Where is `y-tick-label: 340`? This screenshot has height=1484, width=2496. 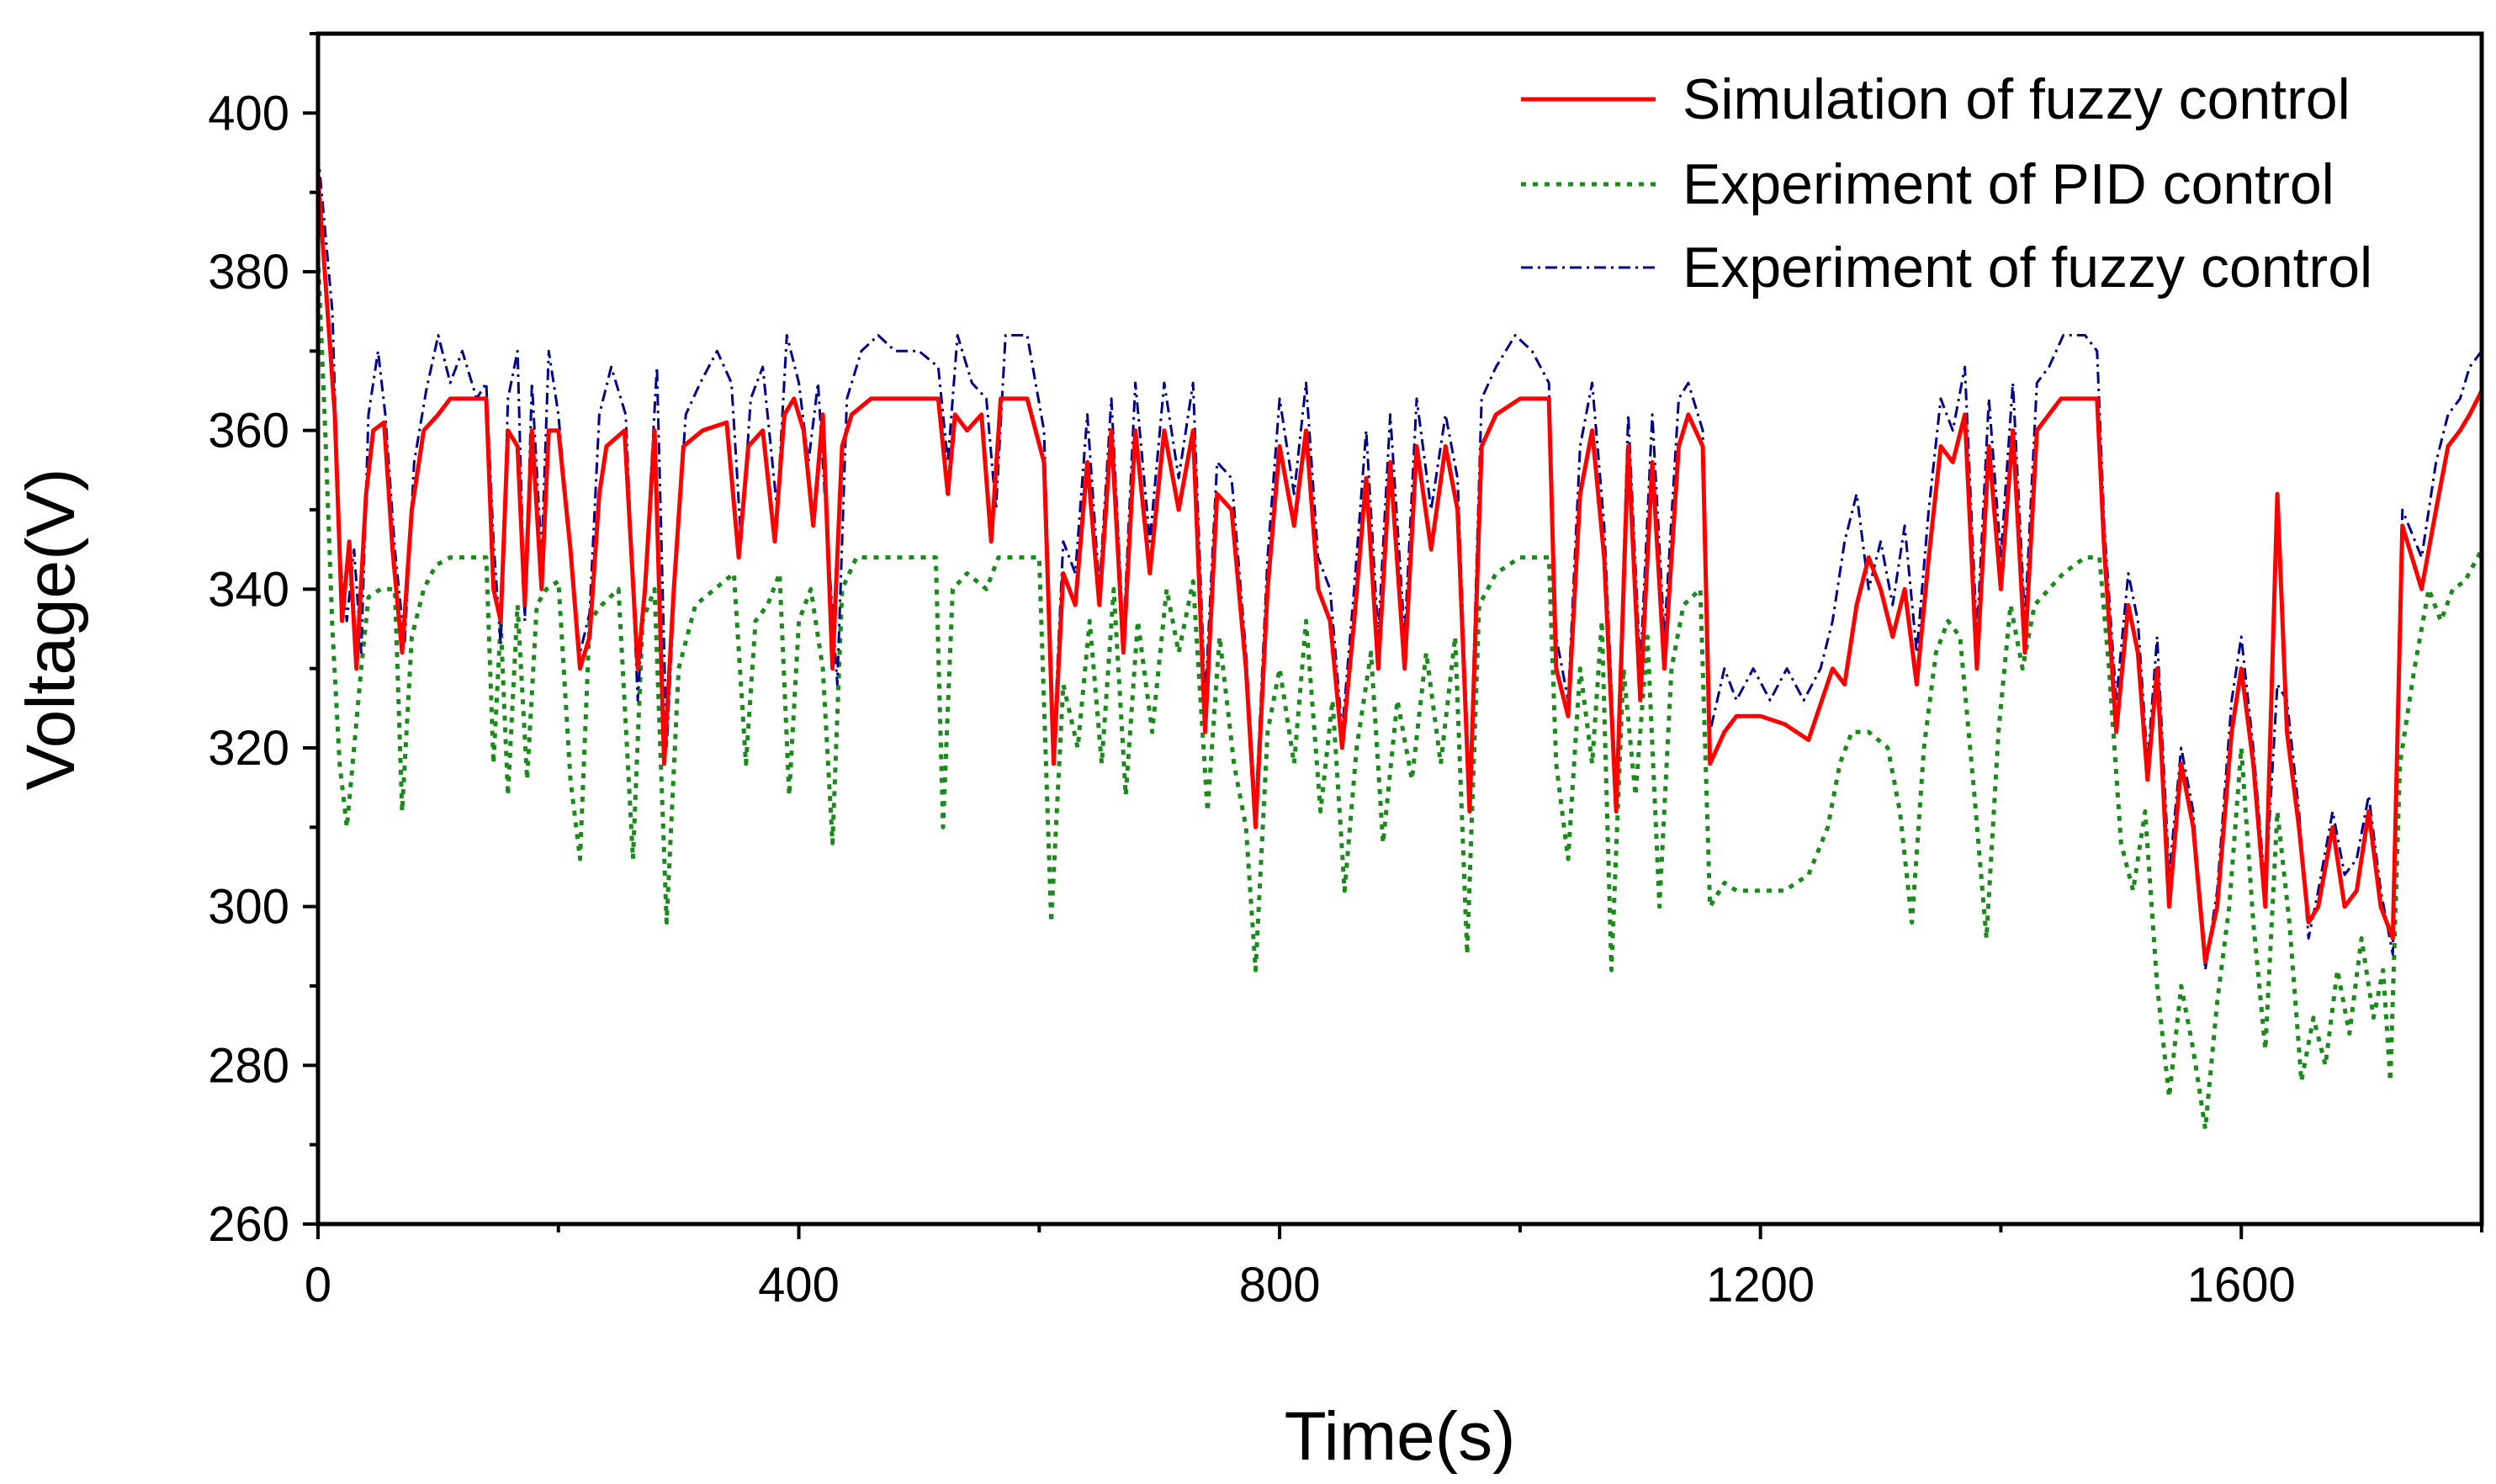 y-tick-label: 340 is located at coordinates (249, 589).